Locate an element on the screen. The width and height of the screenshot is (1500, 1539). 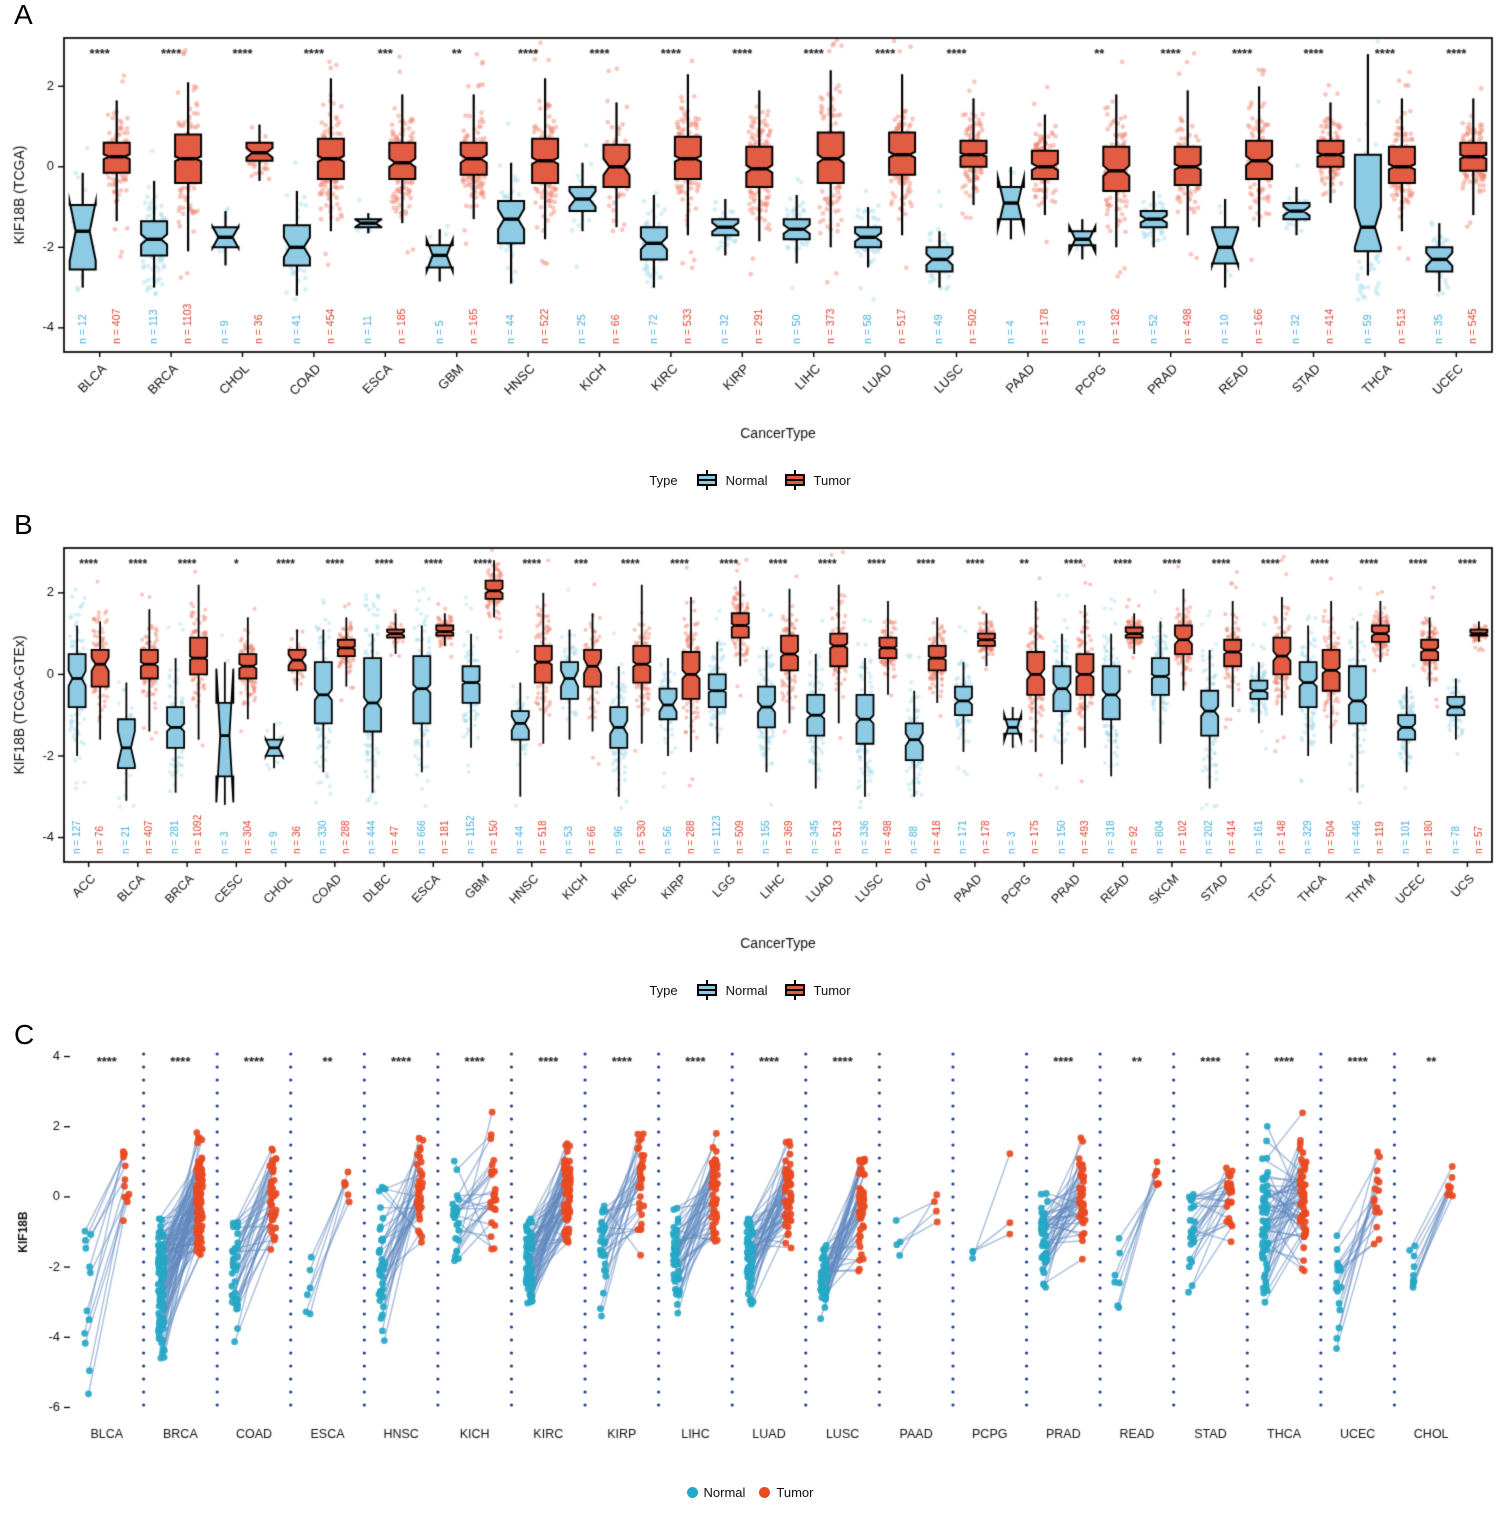
panel-b-letter: B is located at coordinates (23, 524).